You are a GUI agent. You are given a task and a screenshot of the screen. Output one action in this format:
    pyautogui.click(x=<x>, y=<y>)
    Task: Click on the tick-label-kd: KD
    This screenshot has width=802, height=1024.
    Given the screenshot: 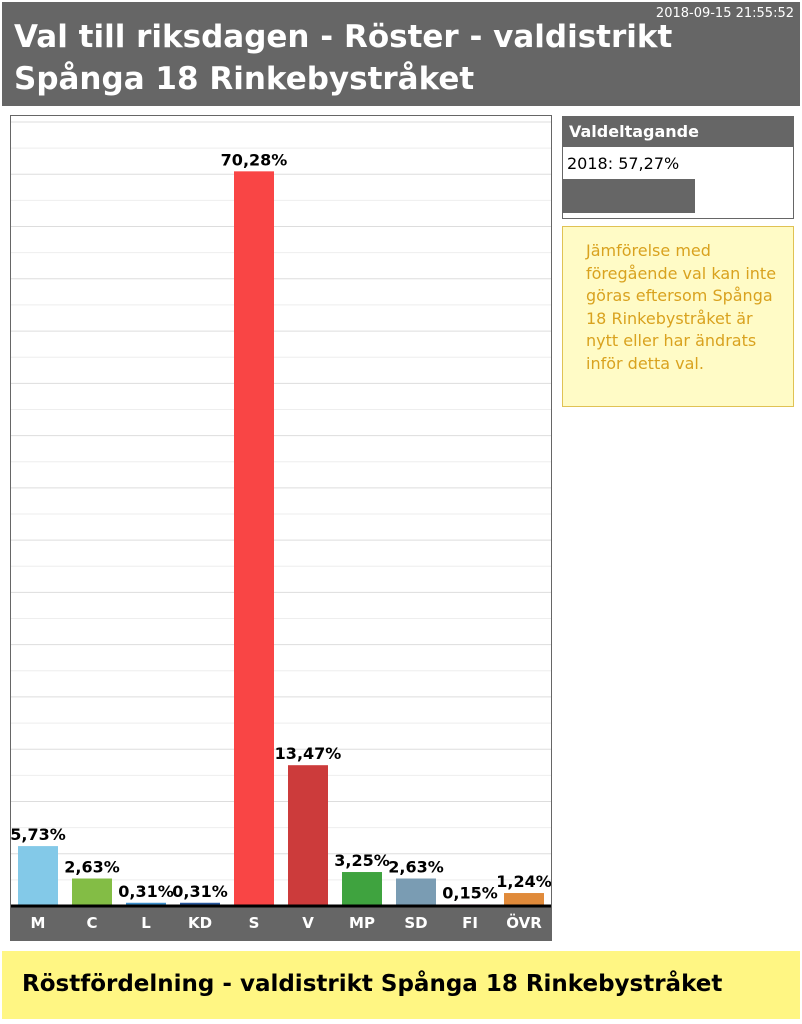 What is the action you would take?
    pyautogui.click(x=200, y=923)
    